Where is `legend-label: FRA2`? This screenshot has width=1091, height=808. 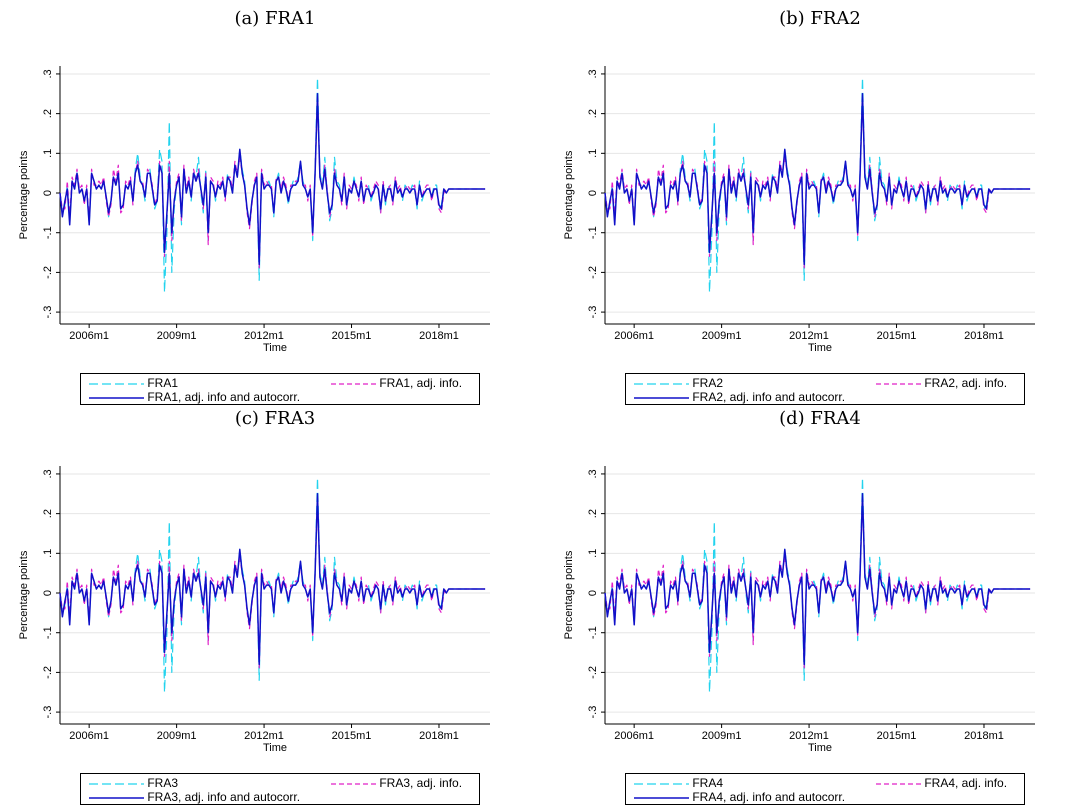
legend-label: FRA2 is located at coordinates (708, 383).